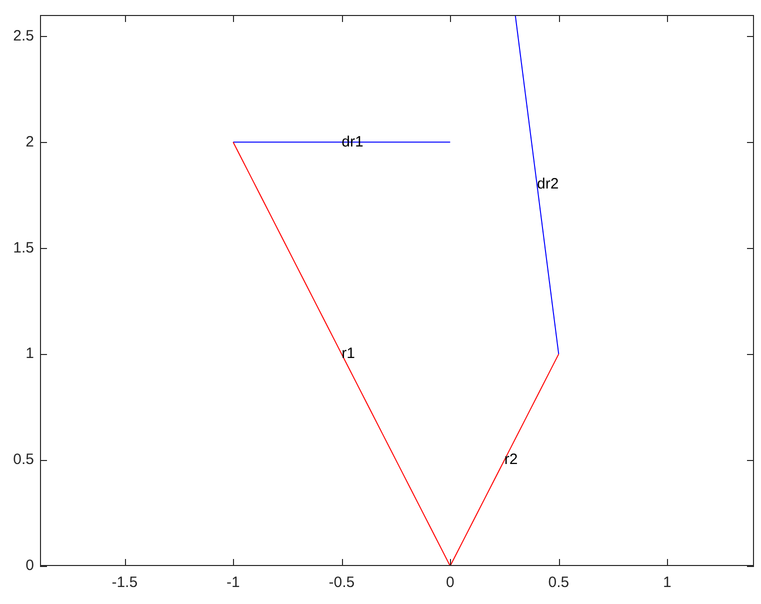 The height and width of the screenshot is (604, 761). Describe the element at coordinates (23, 35) in the screenshot. I see `y-tick-label: 2.5` at that location.